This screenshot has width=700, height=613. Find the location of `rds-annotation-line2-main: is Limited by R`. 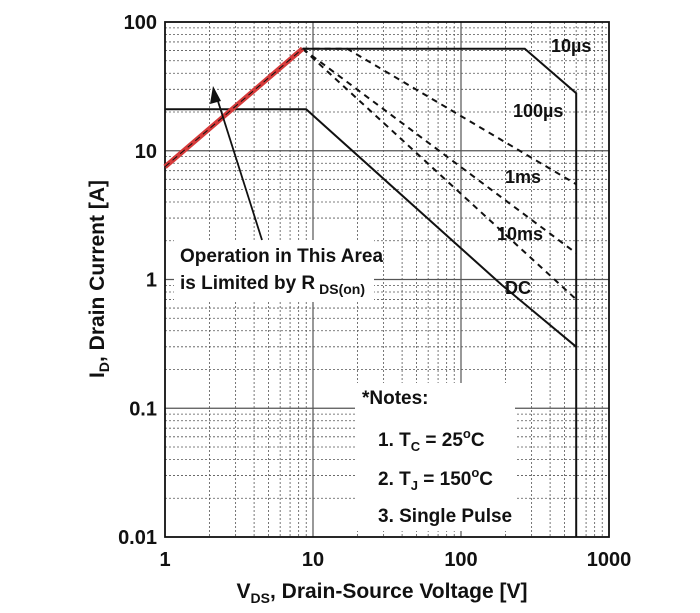

rds-annotation-line2-main: is Limited by R is located at coordinates (247, 283).